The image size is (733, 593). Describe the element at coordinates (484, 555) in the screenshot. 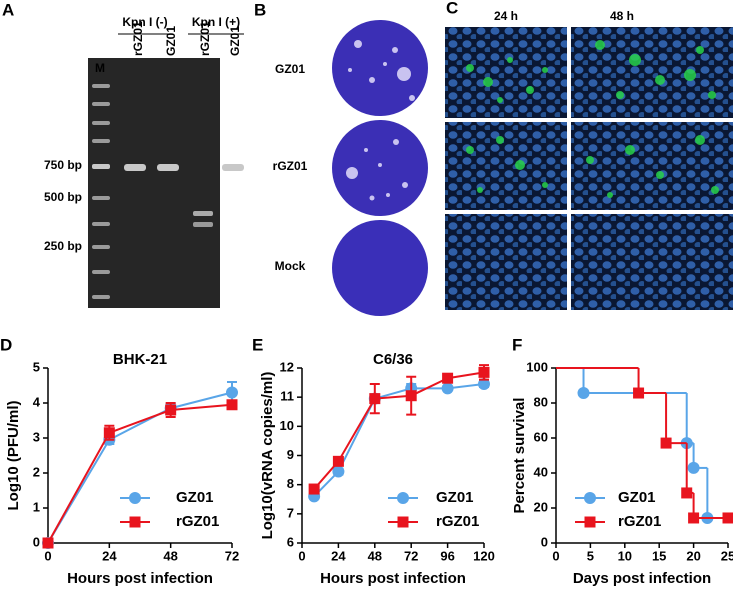

I see `x-tick-label: 120` at that location.